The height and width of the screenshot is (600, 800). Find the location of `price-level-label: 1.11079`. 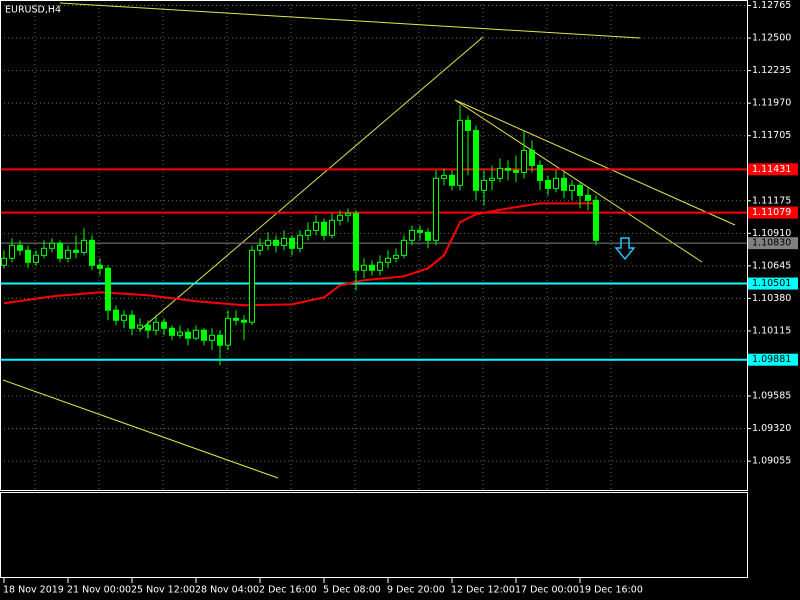

price-level-label: 1.11079 is located at coordinates (771, 212).